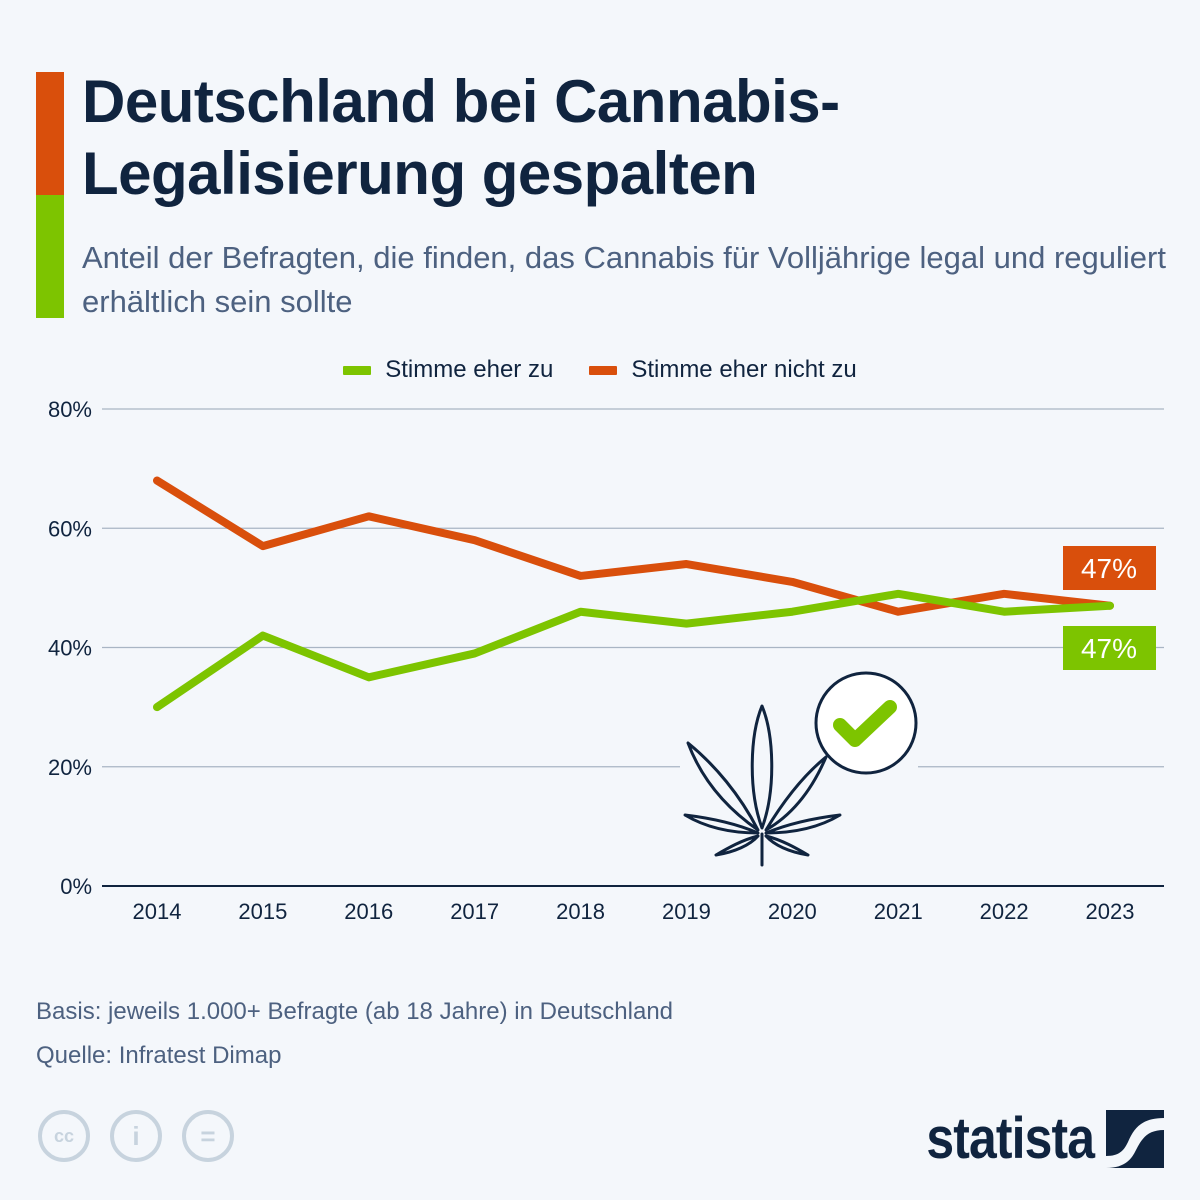  What do you see at coordinates (686, 911) in the screenshot?
I see `x-tick-label: 2019` at bounding box center [686, 911].